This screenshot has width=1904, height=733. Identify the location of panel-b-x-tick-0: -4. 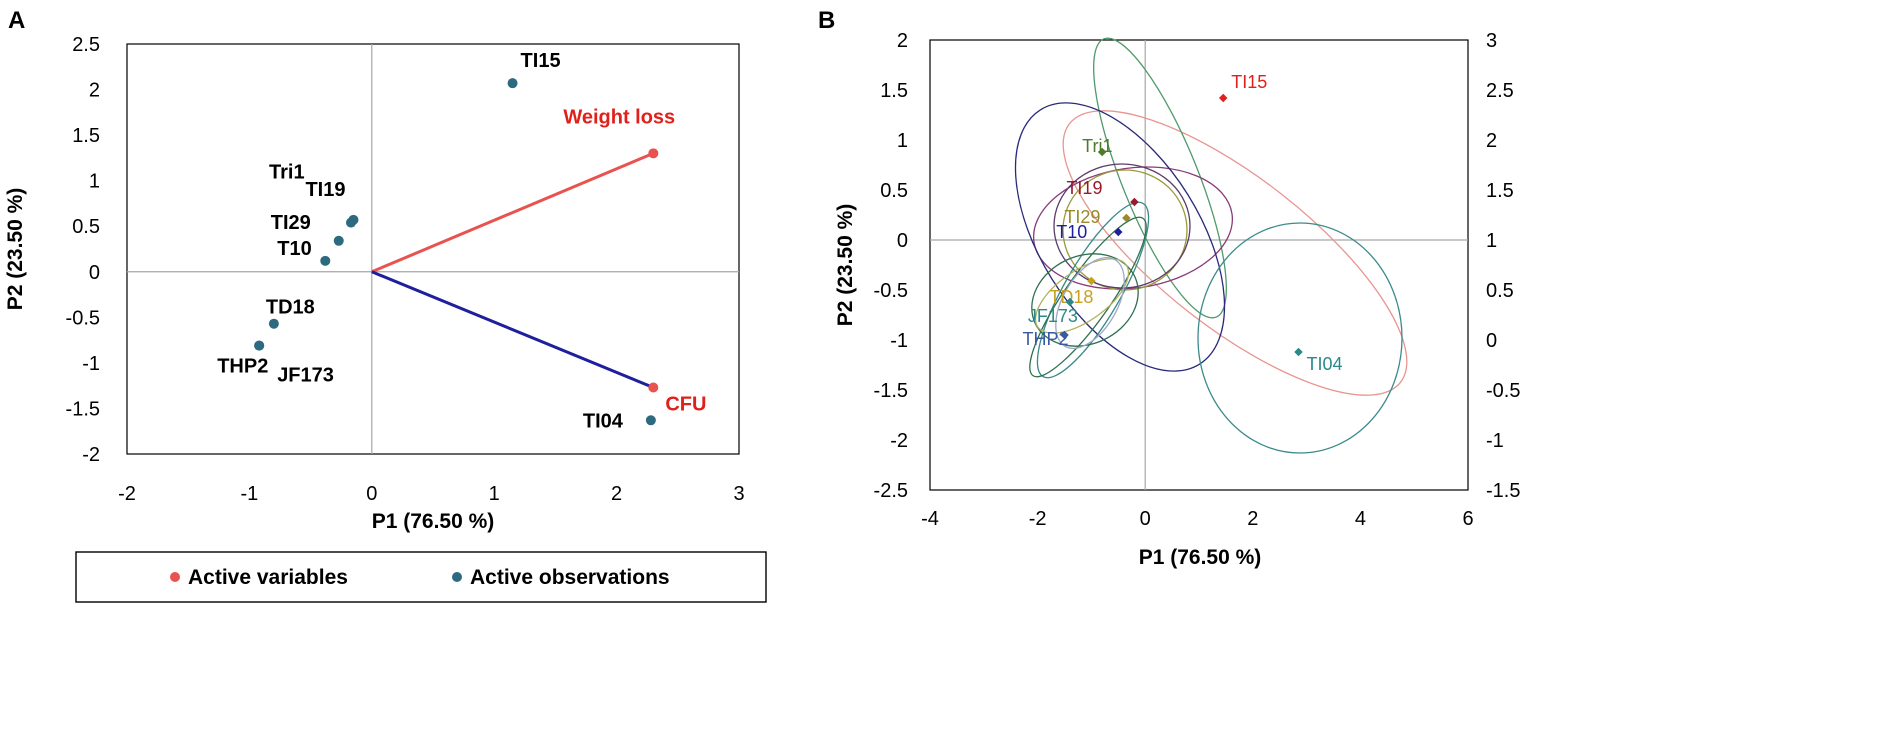
(930, 519).